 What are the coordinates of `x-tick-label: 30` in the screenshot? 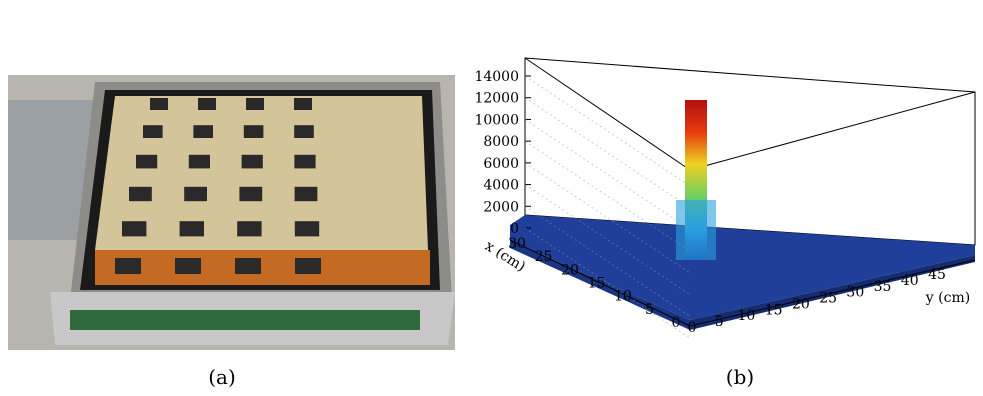 It's located at (517, 244).